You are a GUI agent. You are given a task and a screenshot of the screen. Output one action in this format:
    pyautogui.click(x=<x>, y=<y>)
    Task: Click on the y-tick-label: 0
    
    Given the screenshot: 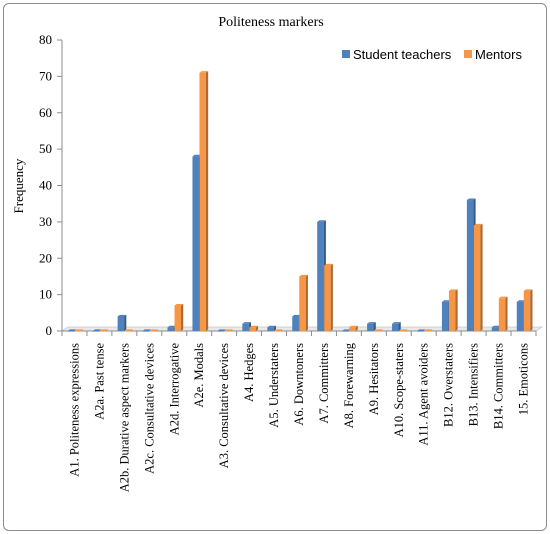 What is the action you would take?
    pyautogui.click(x=49, y=330)
    